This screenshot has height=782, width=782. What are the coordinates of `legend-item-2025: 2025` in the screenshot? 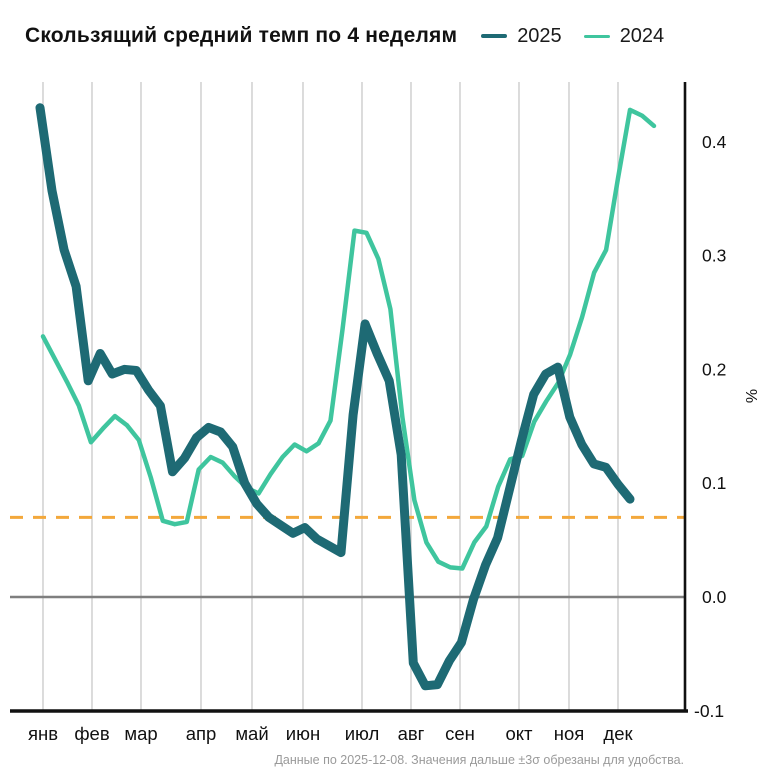 It's located at (521, 36).